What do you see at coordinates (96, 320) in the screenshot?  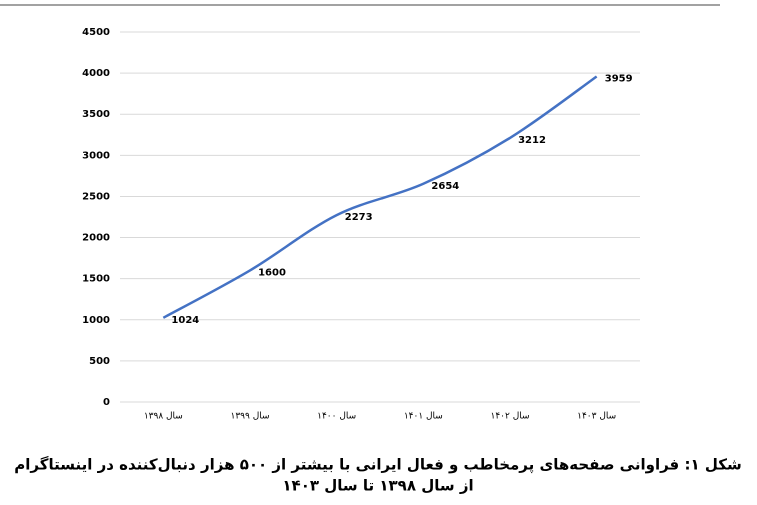 I see `y-tick-label: 1000` at bounding box center [96, 320].